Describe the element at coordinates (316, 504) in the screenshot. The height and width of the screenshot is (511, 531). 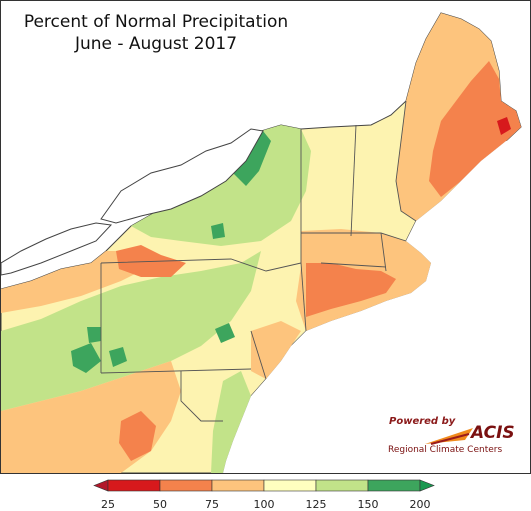
I see `legend-label: 125` at that location.